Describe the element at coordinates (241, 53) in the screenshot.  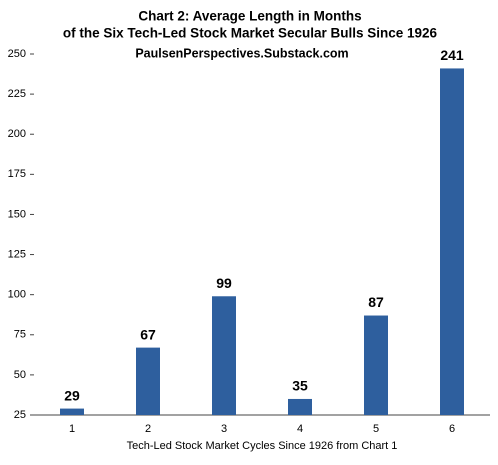
I see `chart-subtitle: PaulsenPerspectives.Substack.com` at that location.